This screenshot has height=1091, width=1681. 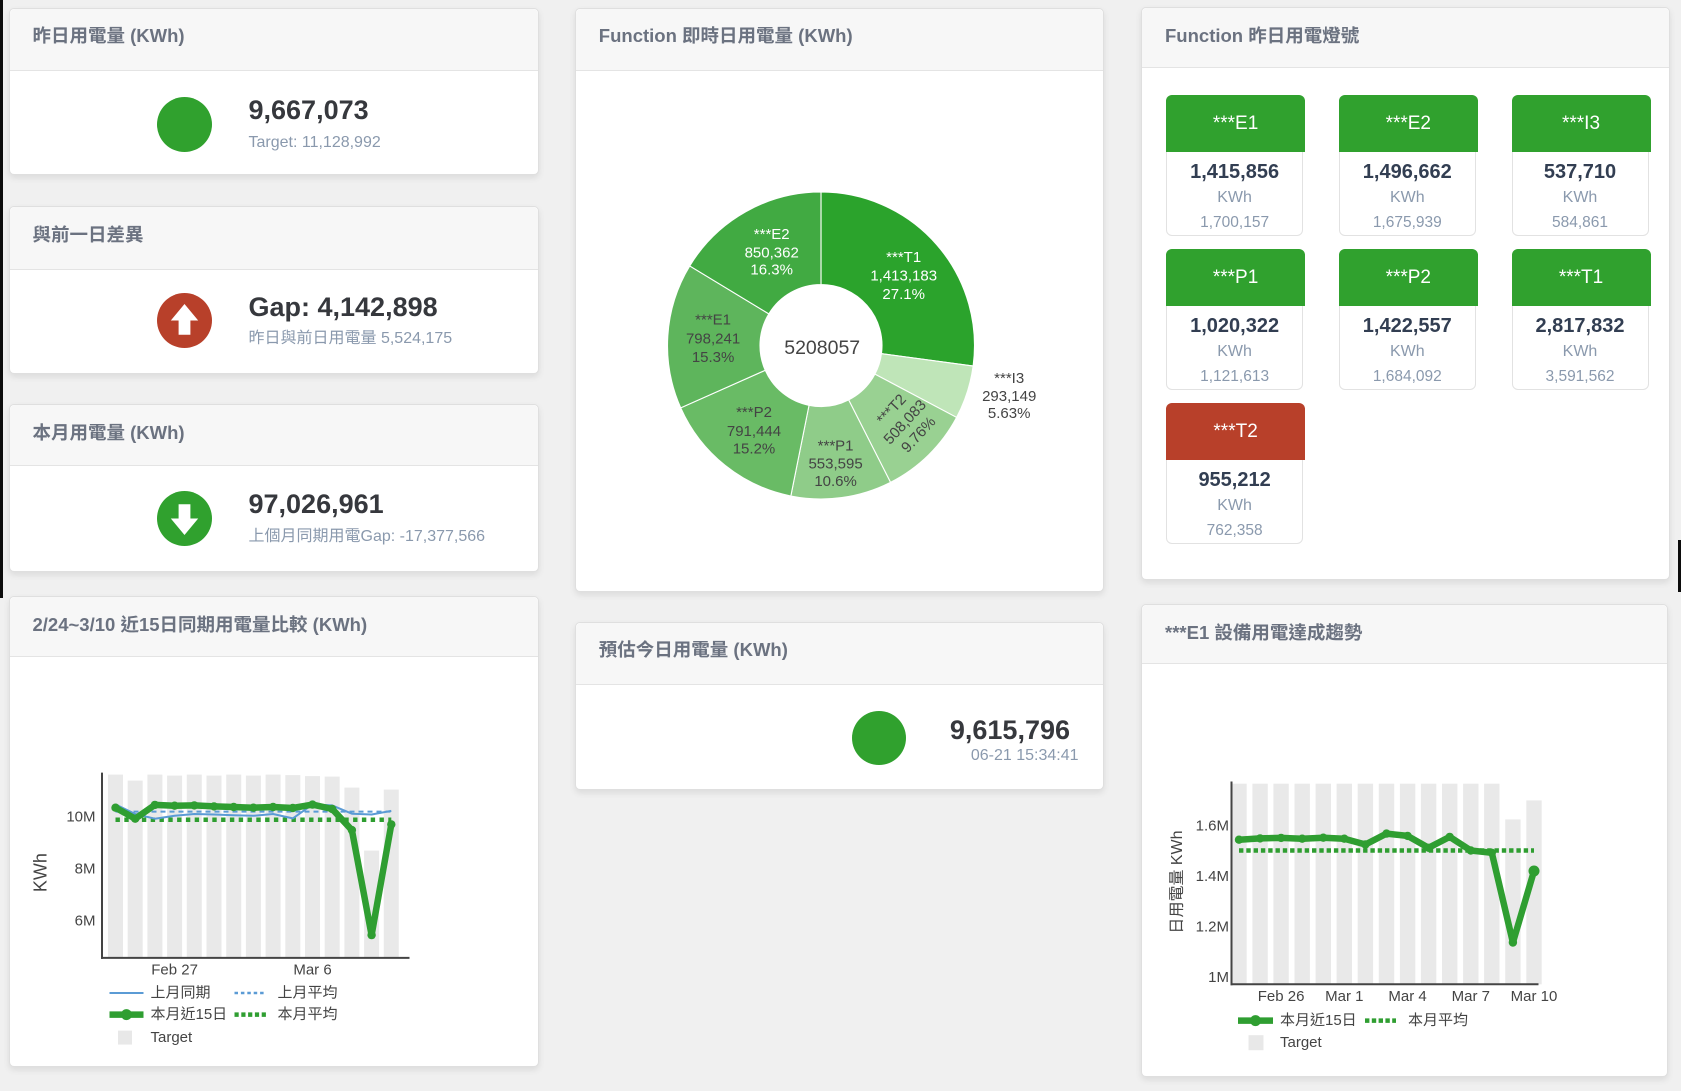 I want to click on svg-text: Mar 1, so click(x=1344, y=996).